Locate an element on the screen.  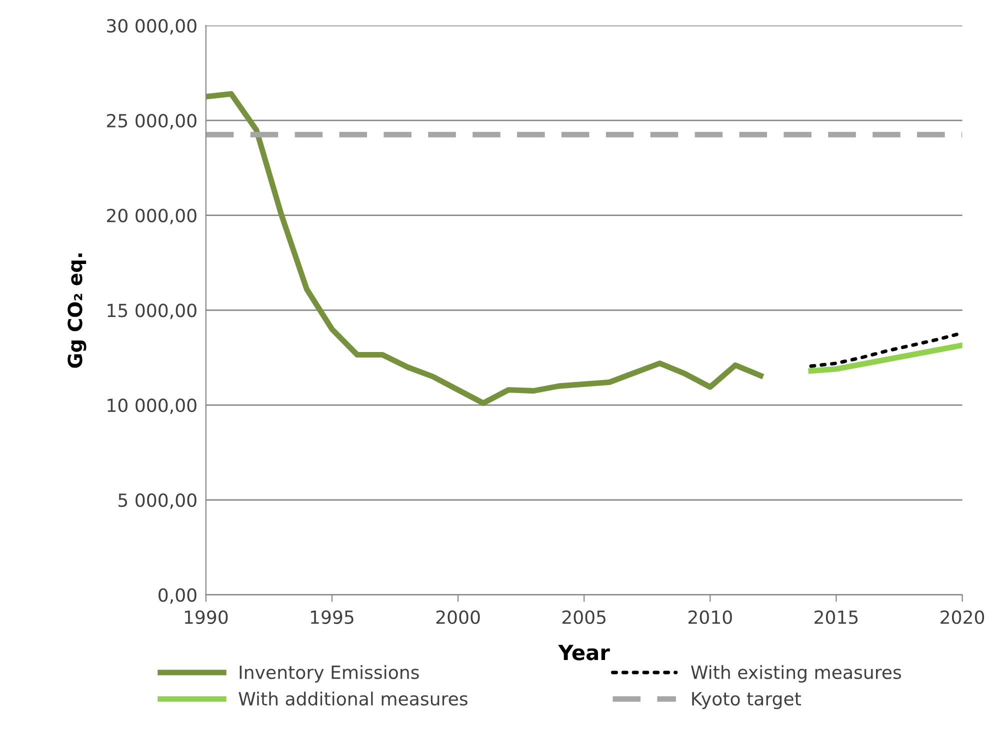
legend-label: With additional measures is located at coordinates (353, 699).